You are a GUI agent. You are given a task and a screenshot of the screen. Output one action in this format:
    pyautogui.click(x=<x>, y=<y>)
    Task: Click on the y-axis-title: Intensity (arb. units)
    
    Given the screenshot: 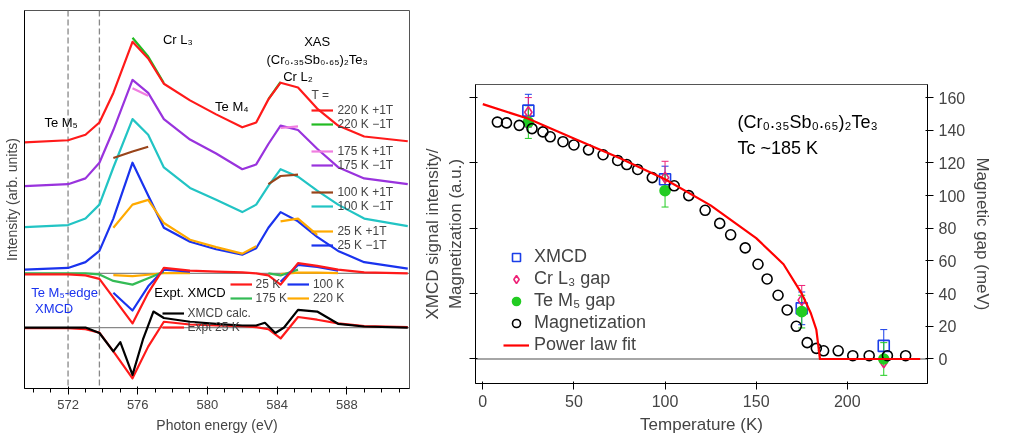 What is the action you would take?
    pyautogui.click(x=11, y=199)
    